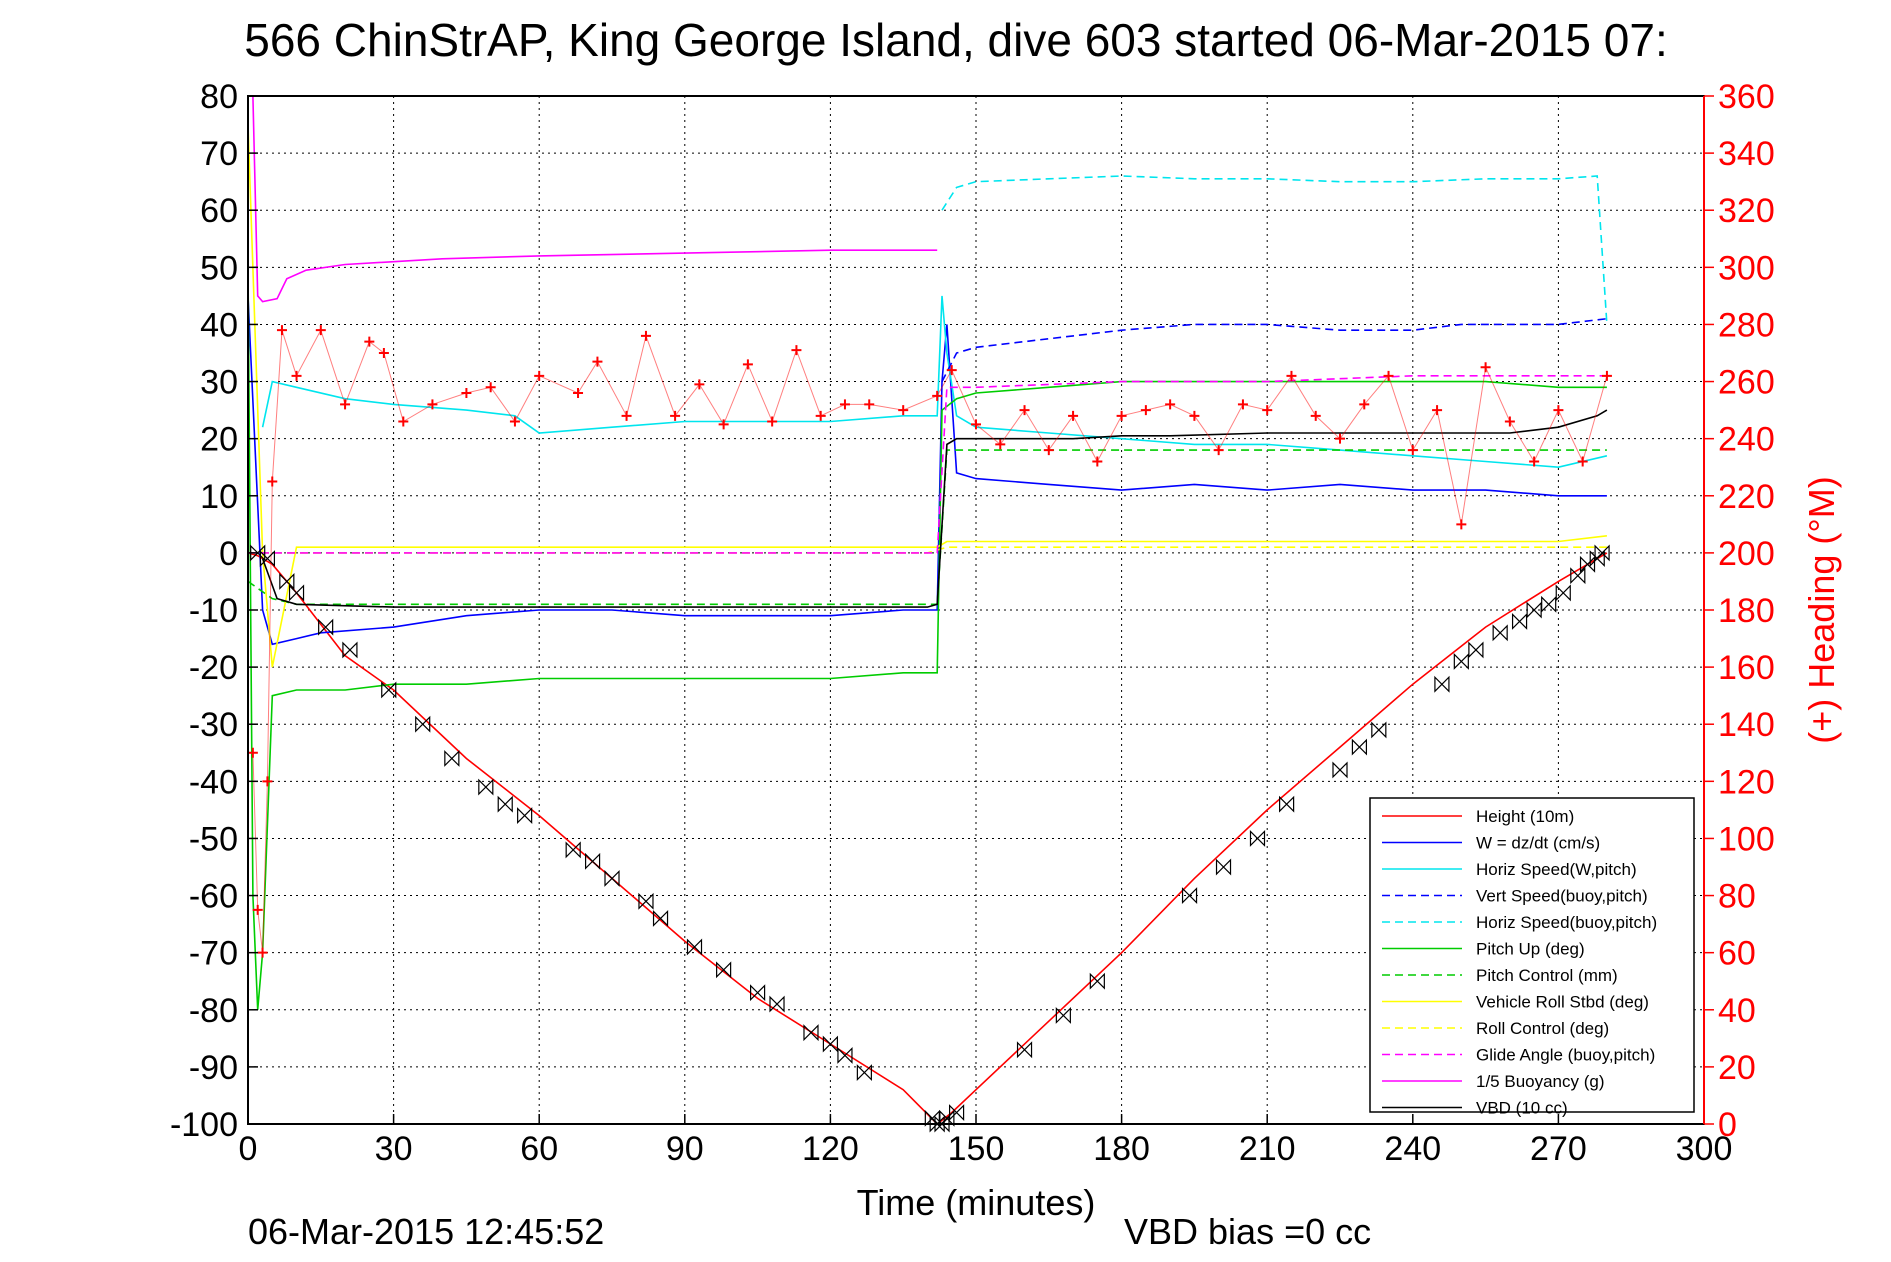 This screenshot has height=1262, width=1891. I want to click on x-tick-label: 90, so click(685, 1149).